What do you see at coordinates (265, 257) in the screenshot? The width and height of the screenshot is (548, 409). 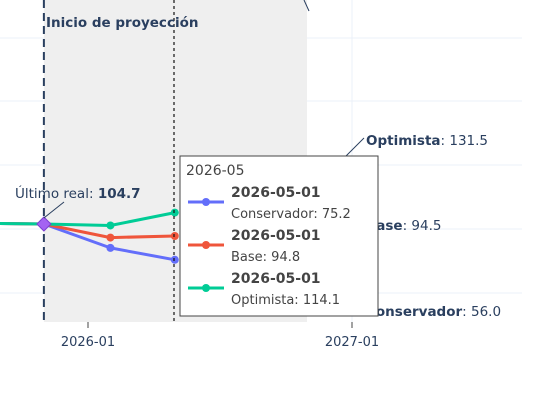 I see `hover-value-1: Base: 94.8` at bounding box center [265, 257].